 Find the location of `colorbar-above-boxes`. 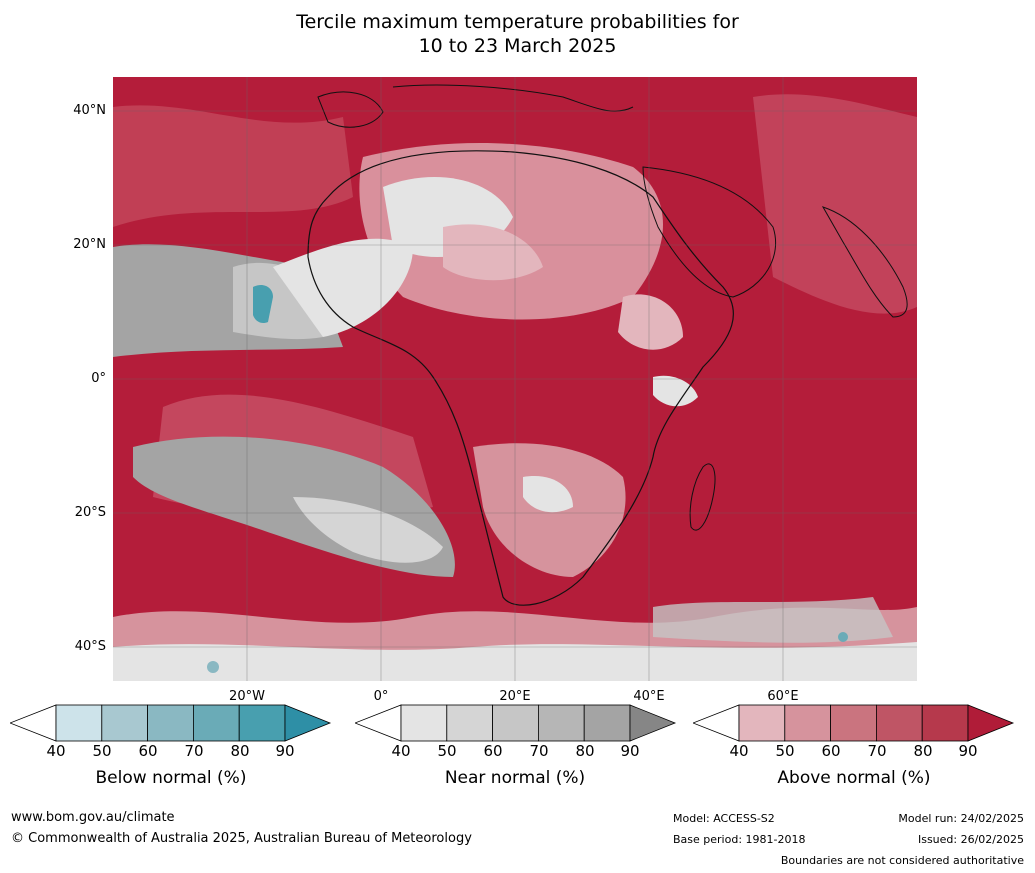

colorbar-above-boxes is located at coordinates (853, 723).